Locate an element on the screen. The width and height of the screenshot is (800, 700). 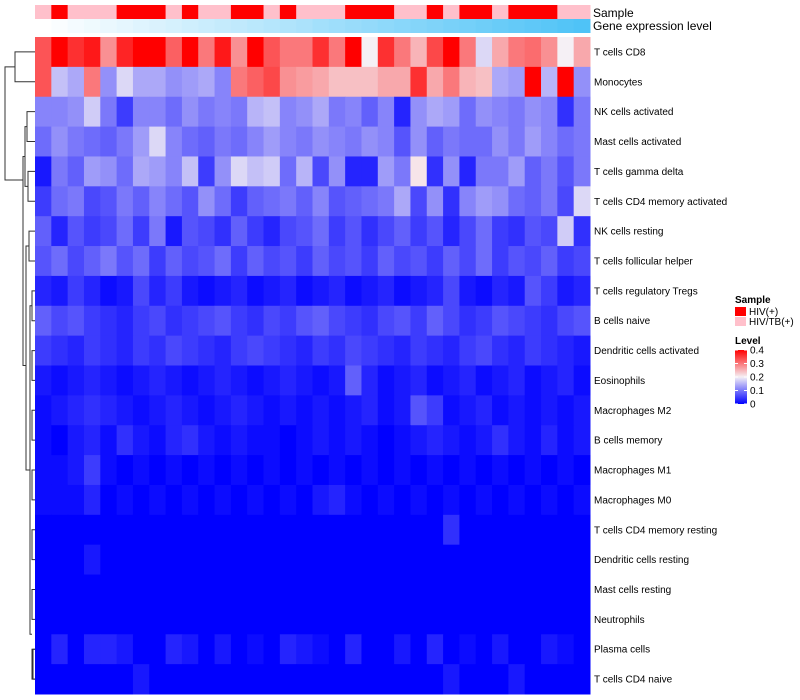
level-legend-title: Level is located at coordinates (748, 341).